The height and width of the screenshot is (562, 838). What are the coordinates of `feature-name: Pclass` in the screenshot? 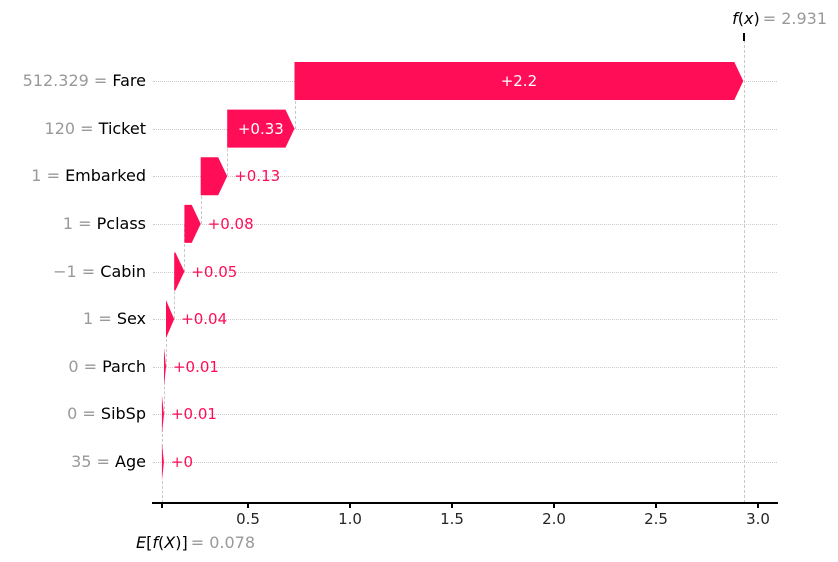 It's located at (121, 223).